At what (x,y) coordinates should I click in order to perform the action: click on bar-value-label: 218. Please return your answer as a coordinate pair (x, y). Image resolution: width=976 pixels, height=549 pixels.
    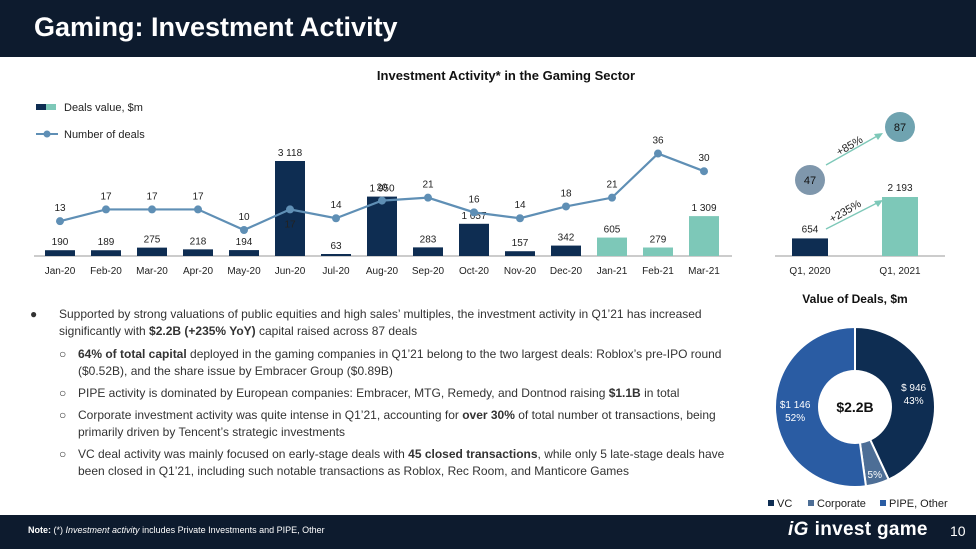
    Looking at the image, I should click on (198, 241).